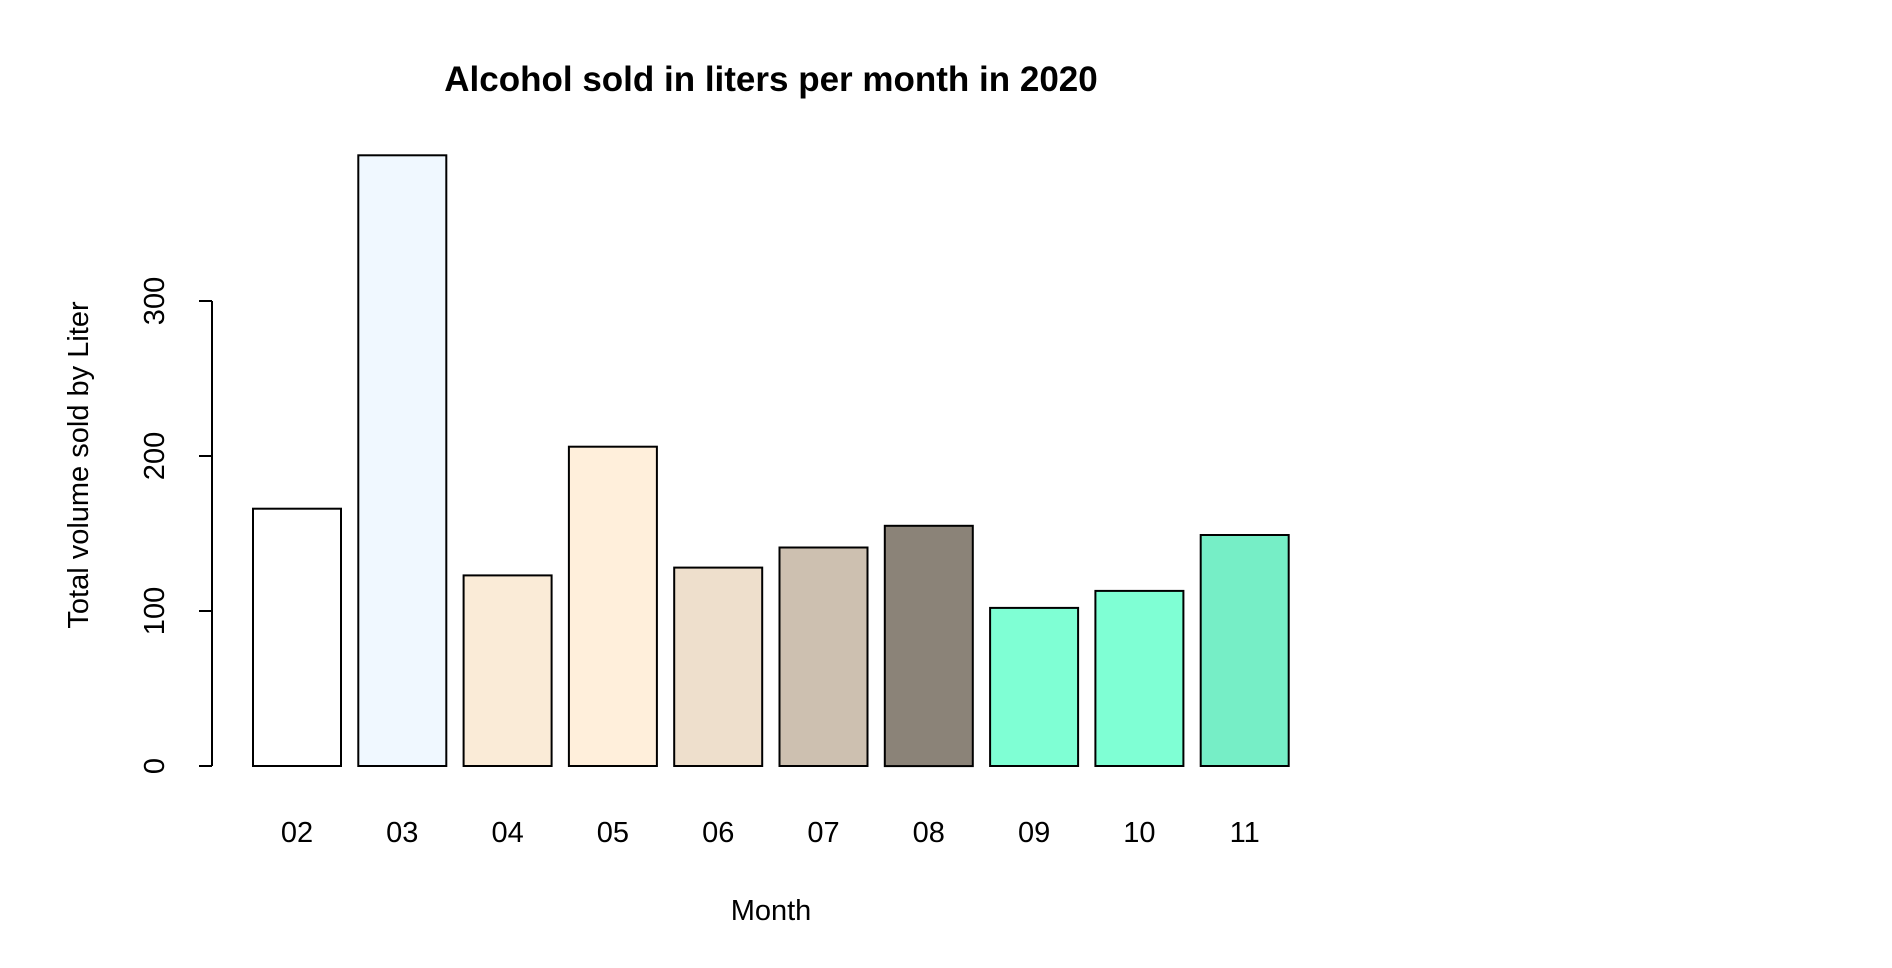  Describe the element at coordinates (402, 833) in the screenshot. I see `x-tick-label: 03` at that location.